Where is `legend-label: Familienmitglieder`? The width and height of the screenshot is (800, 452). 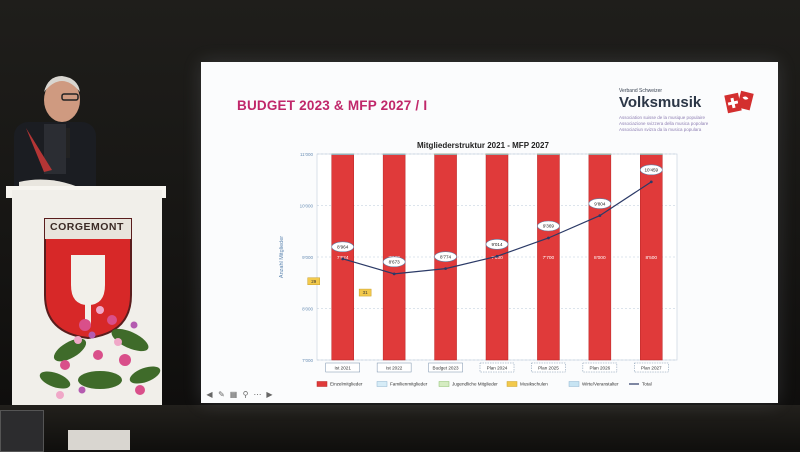 legend-label: Familienmitglieder is located at coordinates (409, 384).